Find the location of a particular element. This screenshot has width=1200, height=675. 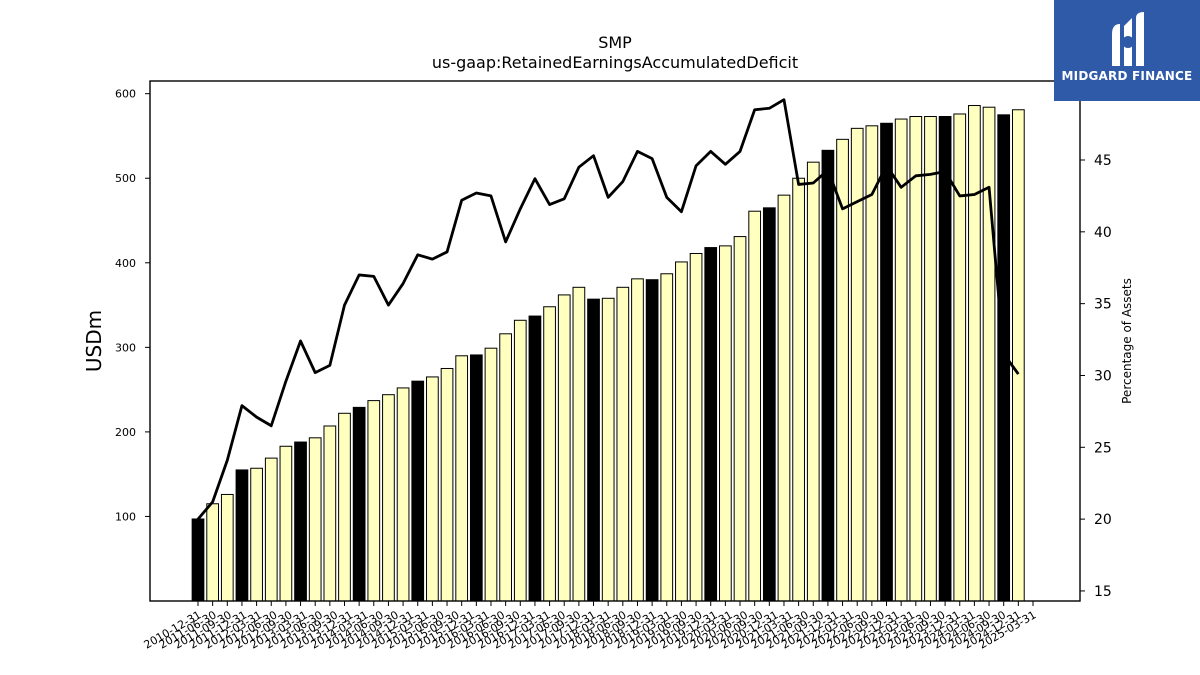

midgard-logo-icon is located at coordinates (1128, 39).